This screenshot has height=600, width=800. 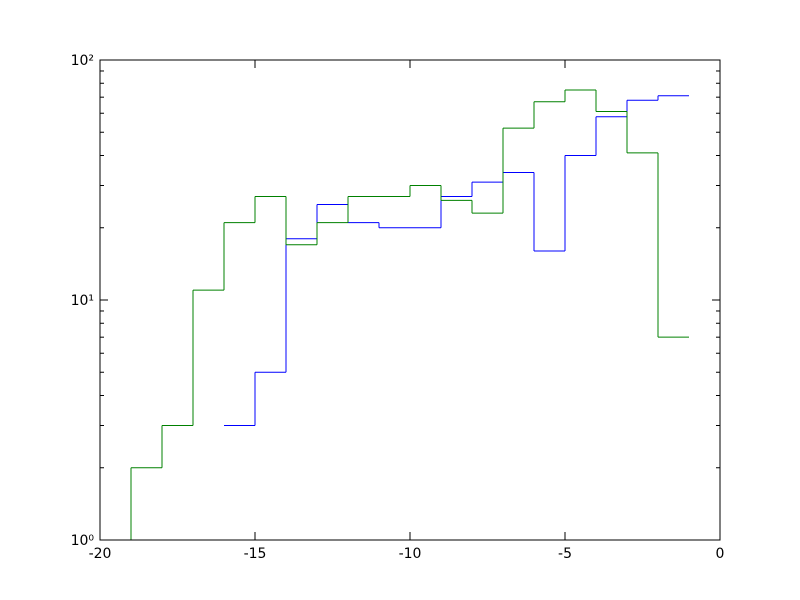 I want to click on x-tick-label: 0, so click(x=720, y=554).